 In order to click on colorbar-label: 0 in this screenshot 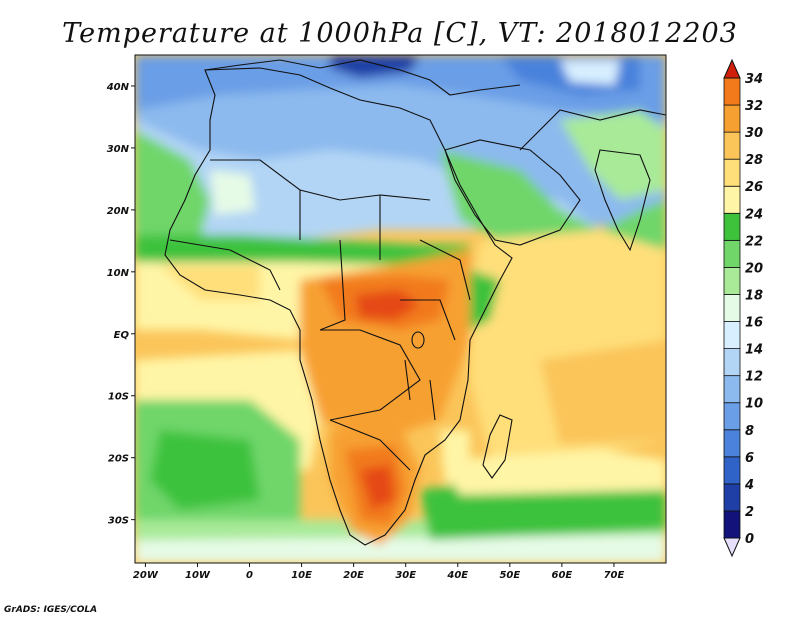, I will do `click(749, 539)`.